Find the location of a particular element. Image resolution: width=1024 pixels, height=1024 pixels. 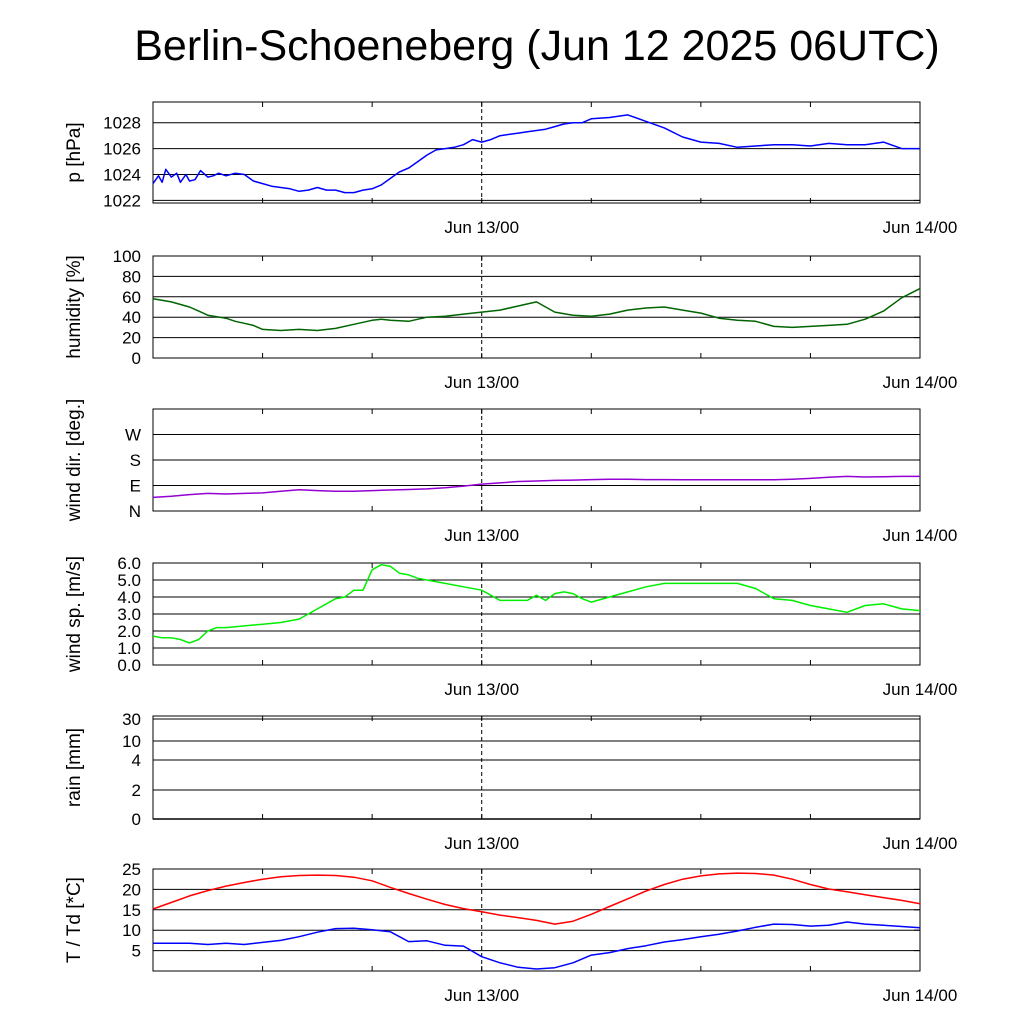

temperature-y-tick-label: 15 is located at coordinates (131, 910).